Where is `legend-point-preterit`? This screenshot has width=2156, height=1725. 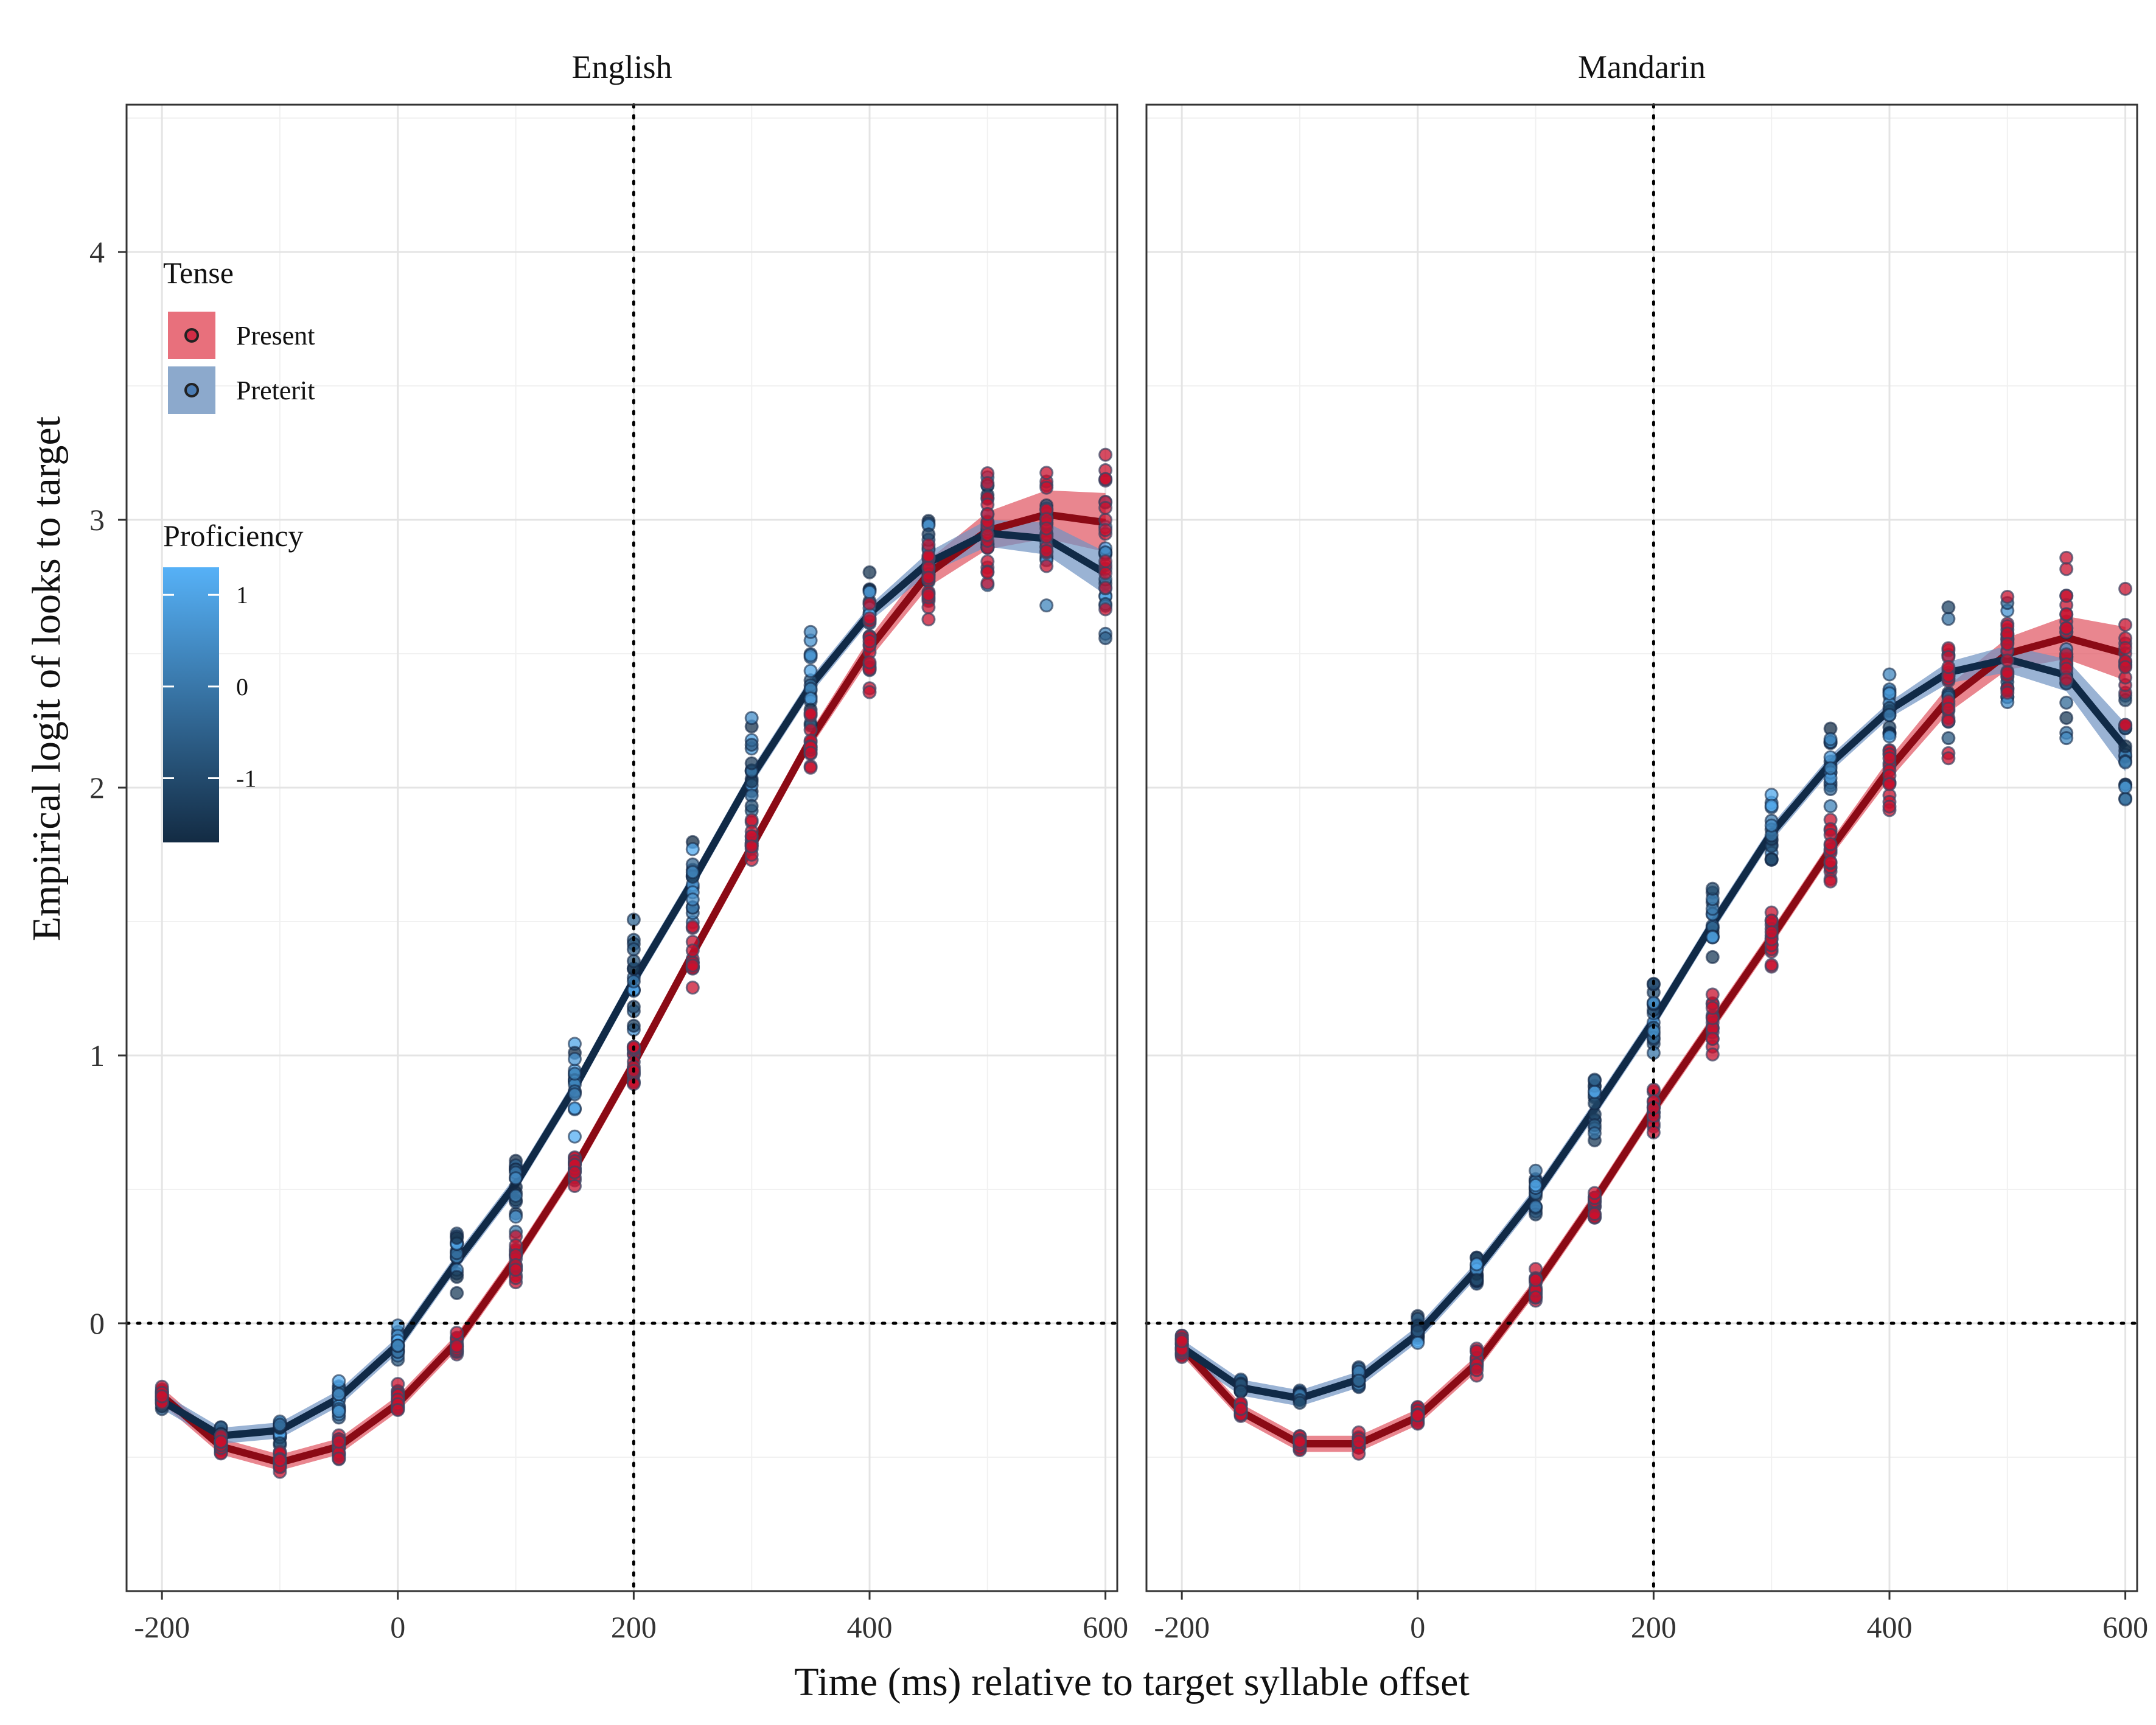 legend-point-preterit is located at coordinates (192, 390).